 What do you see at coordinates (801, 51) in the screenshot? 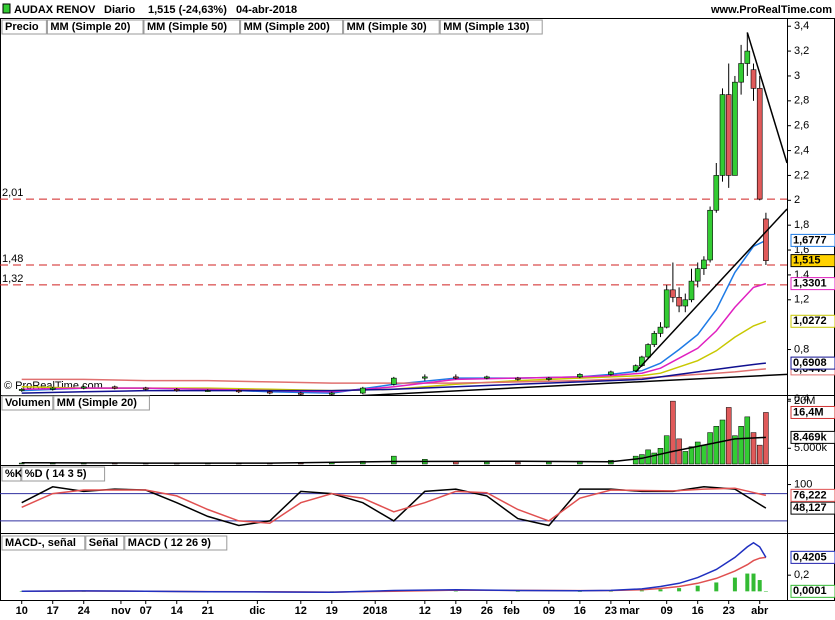
I see `y-tick-label: 3,2` at bounding box center [801, 51].